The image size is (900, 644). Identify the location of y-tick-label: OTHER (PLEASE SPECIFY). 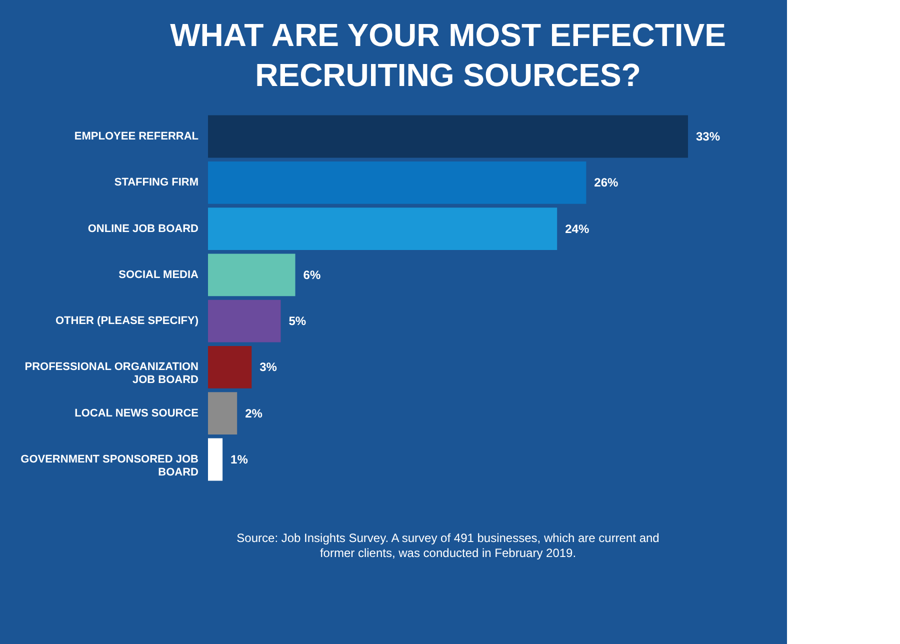
(127, 321).